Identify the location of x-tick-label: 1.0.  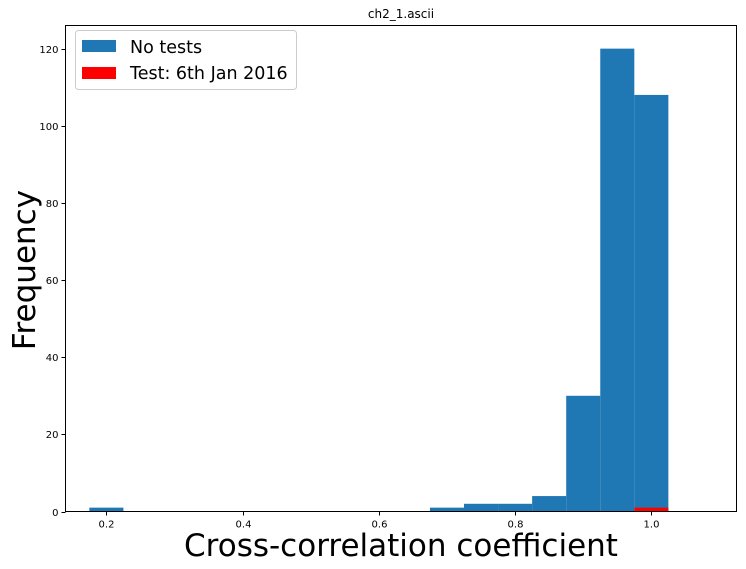
(652, 525).